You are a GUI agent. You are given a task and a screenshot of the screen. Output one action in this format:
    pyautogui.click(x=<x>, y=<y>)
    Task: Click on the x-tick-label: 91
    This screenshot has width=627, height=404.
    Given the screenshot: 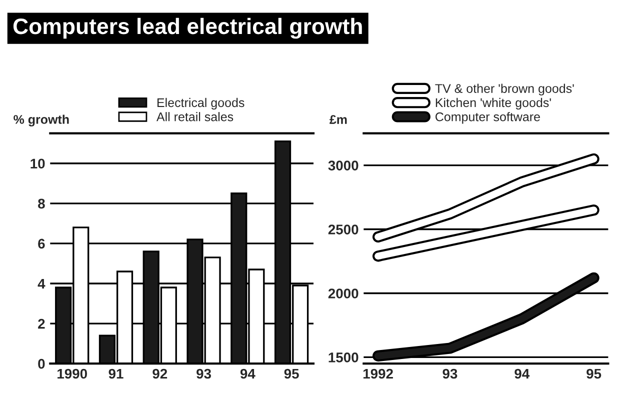 What is the action you would take?
    pyautogui.click(x=116, y=373)
    